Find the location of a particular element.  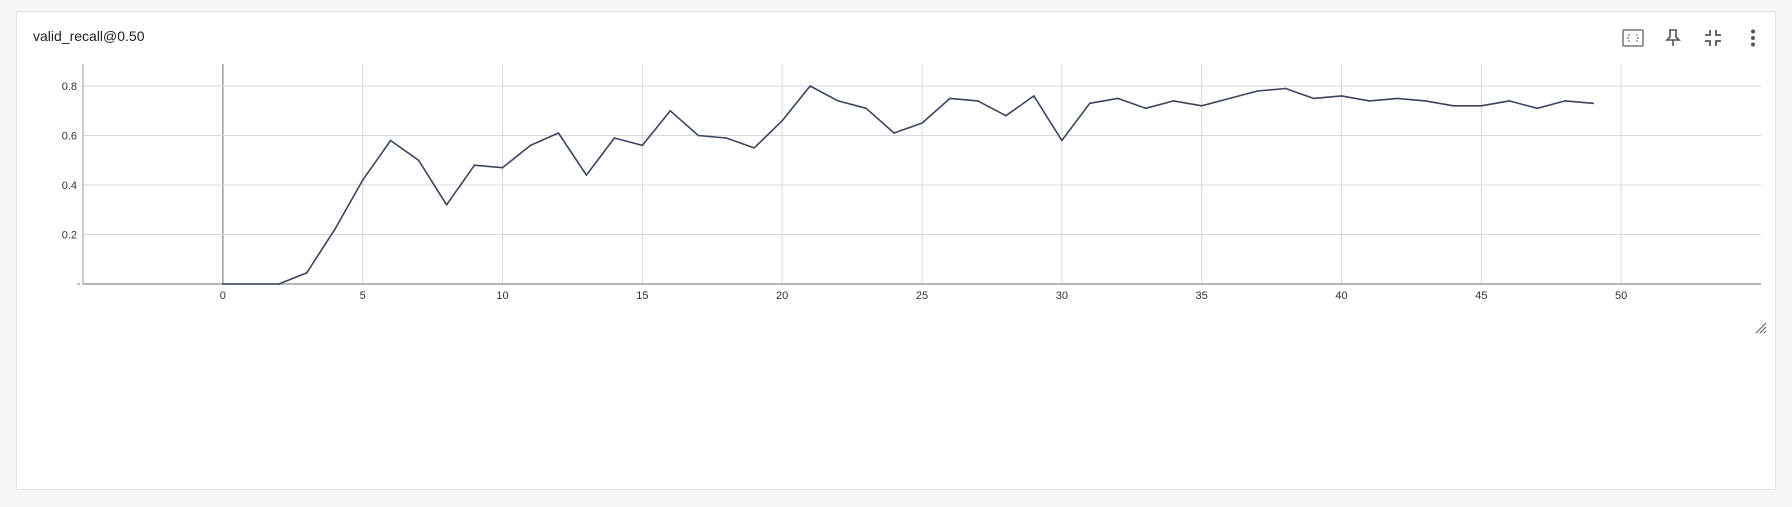

x-tick-label: 10 is located at coordinates (502, 296).